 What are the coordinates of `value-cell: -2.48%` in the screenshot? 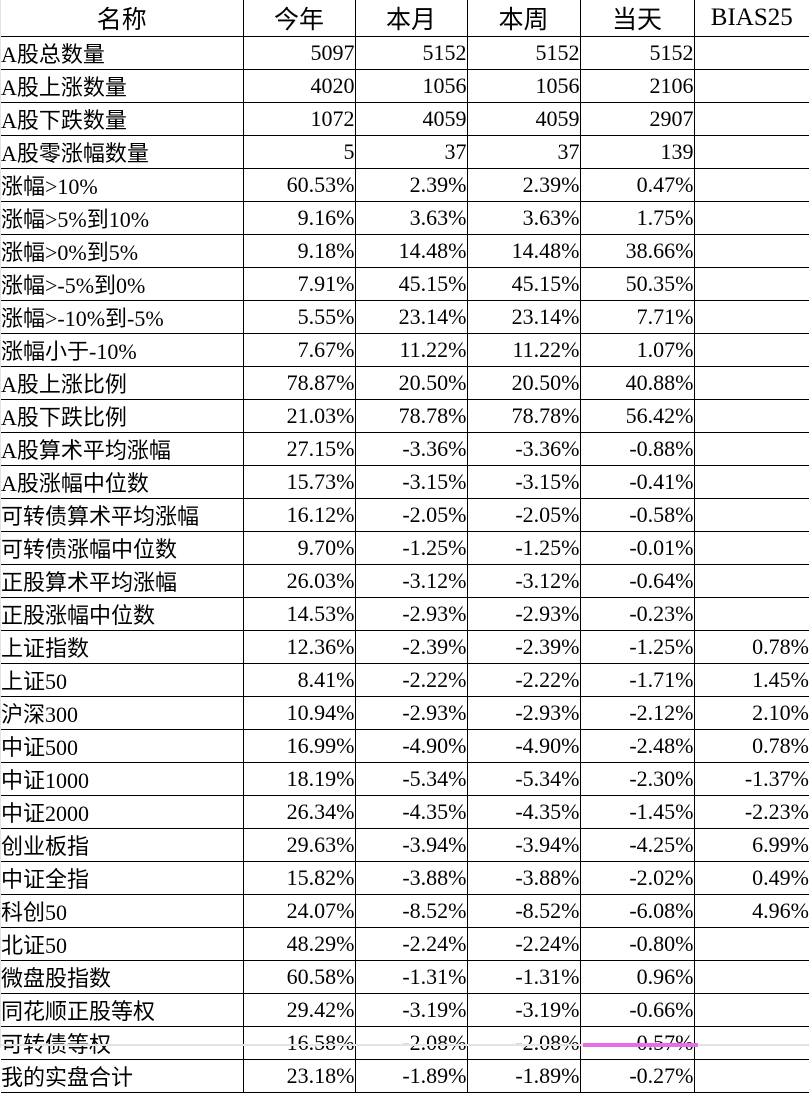 It's located at (637, 746).